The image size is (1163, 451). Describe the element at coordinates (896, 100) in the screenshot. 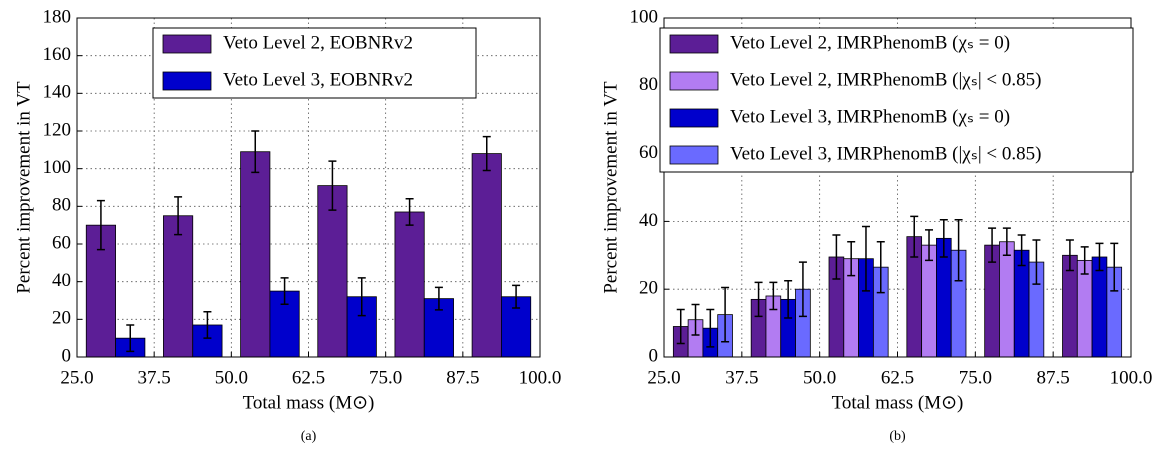

I see `legend-frame` at that location.